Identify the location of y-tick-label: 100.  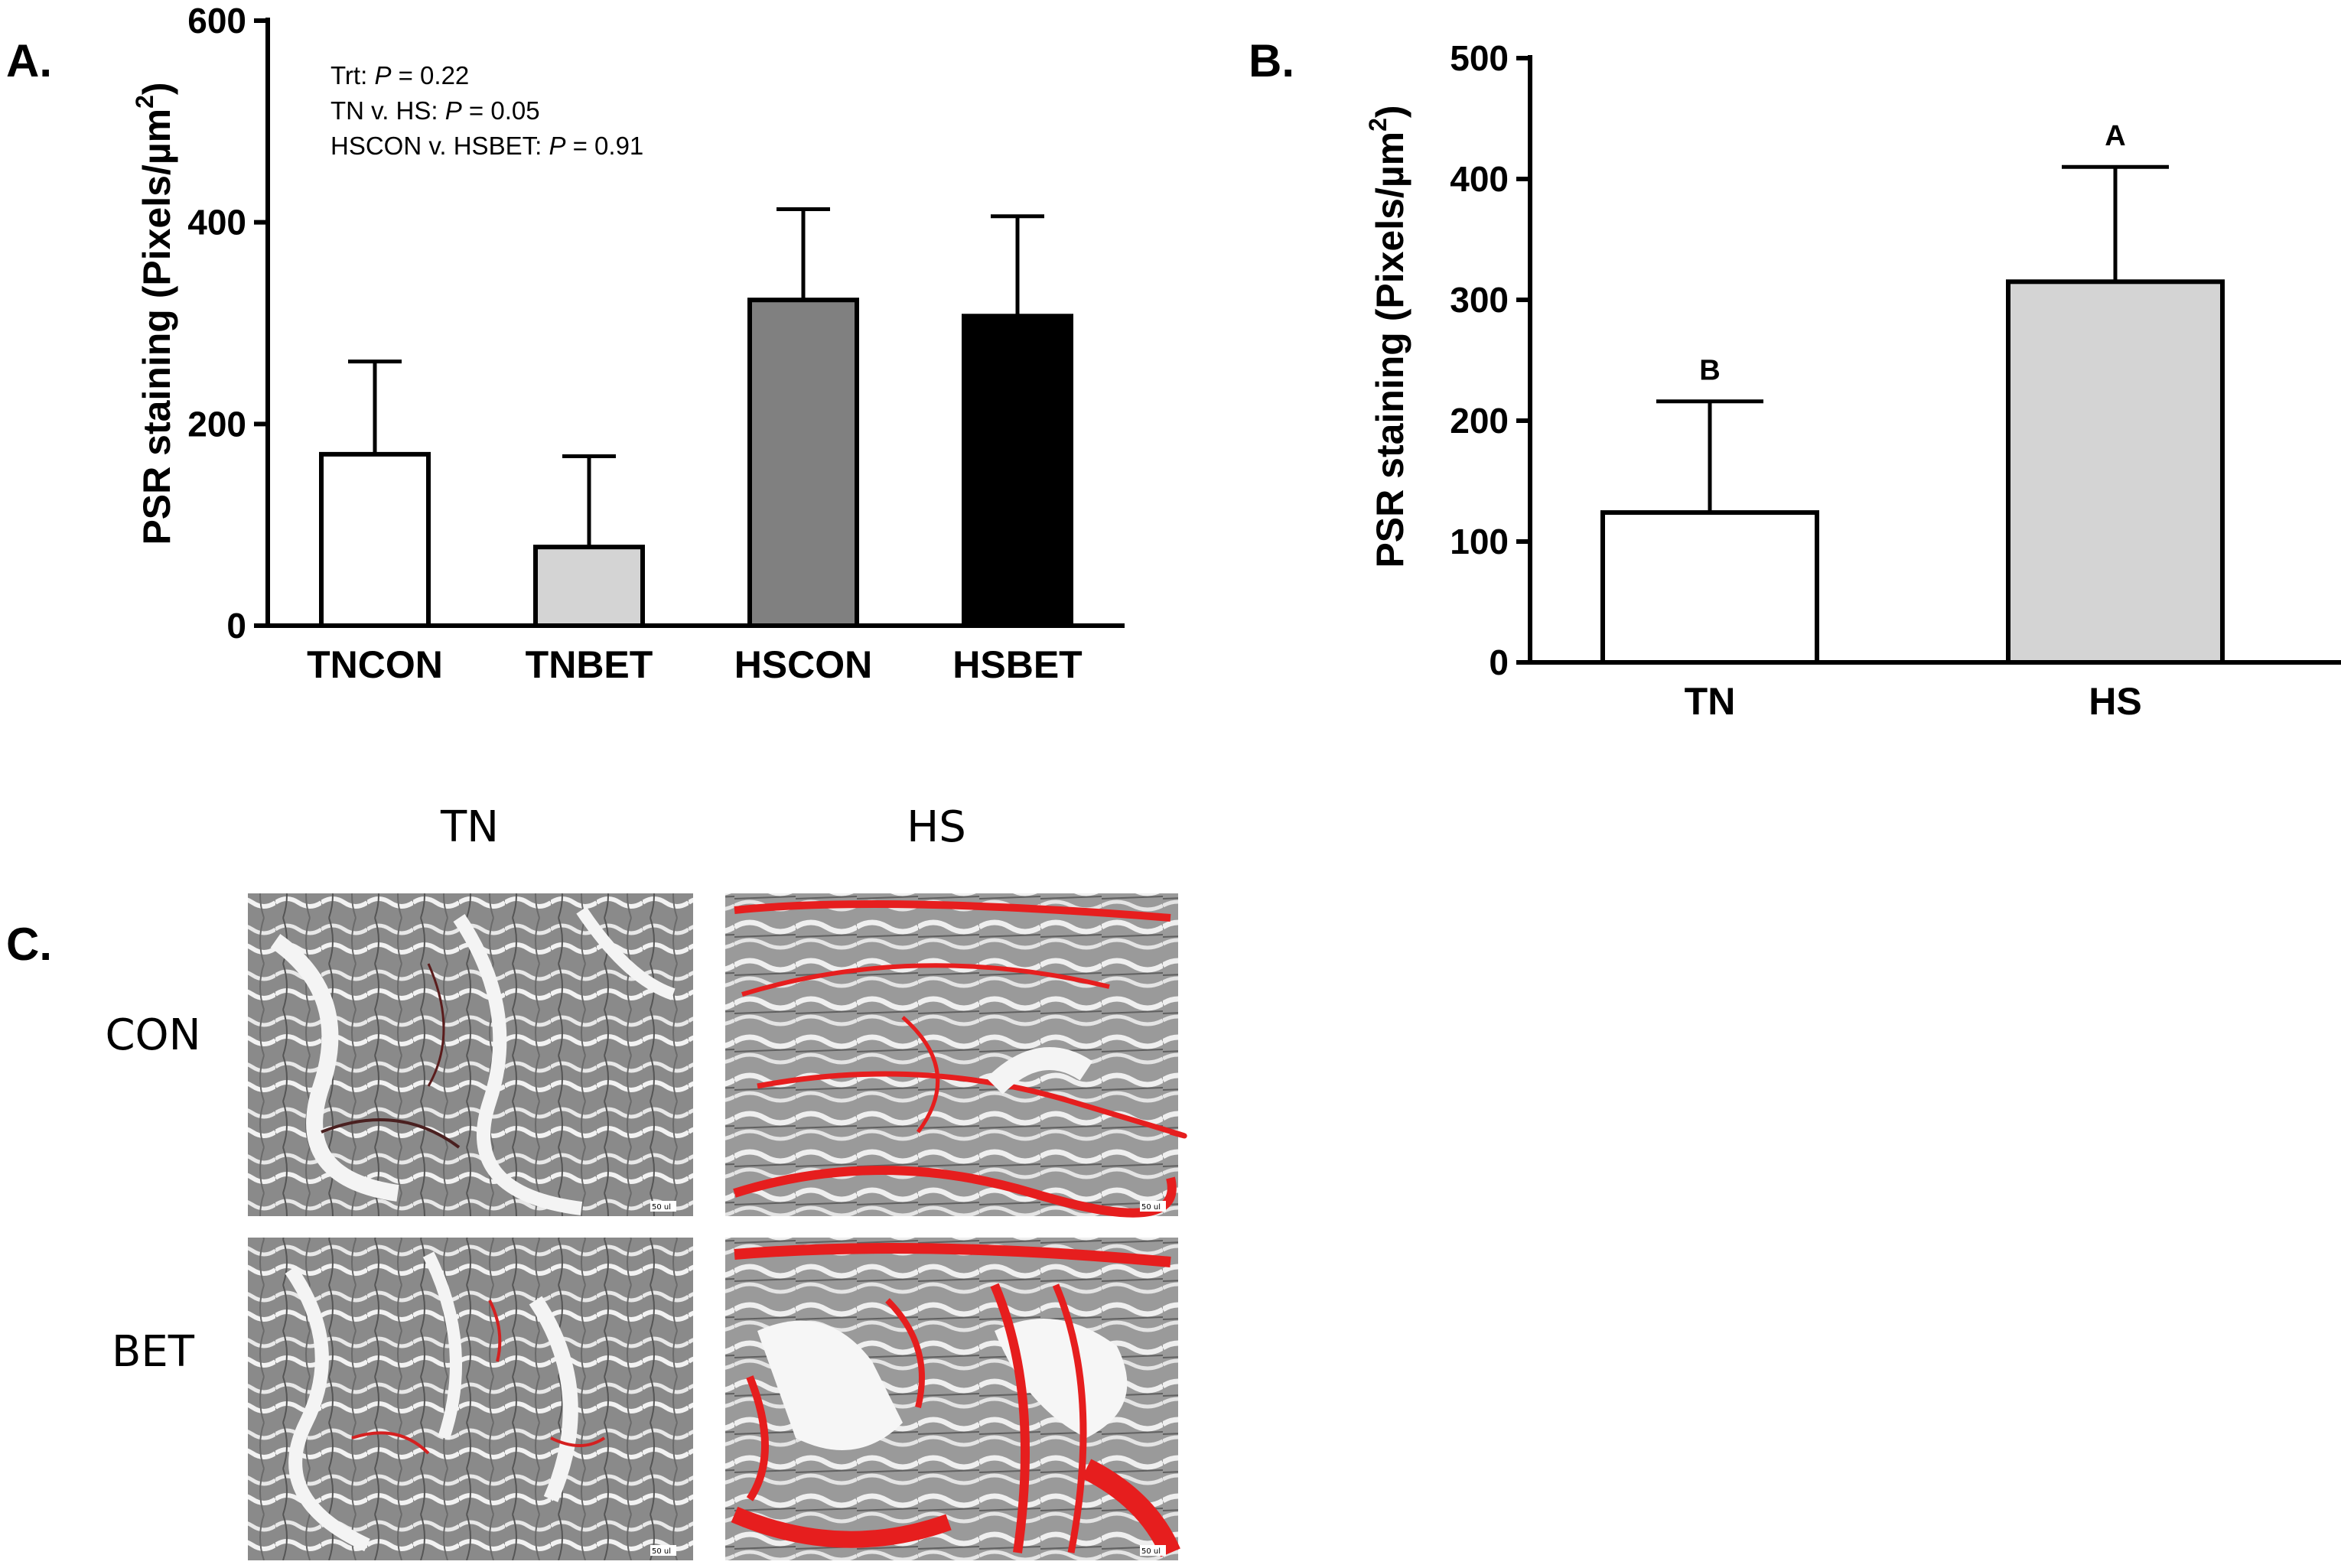
(1479, 541).